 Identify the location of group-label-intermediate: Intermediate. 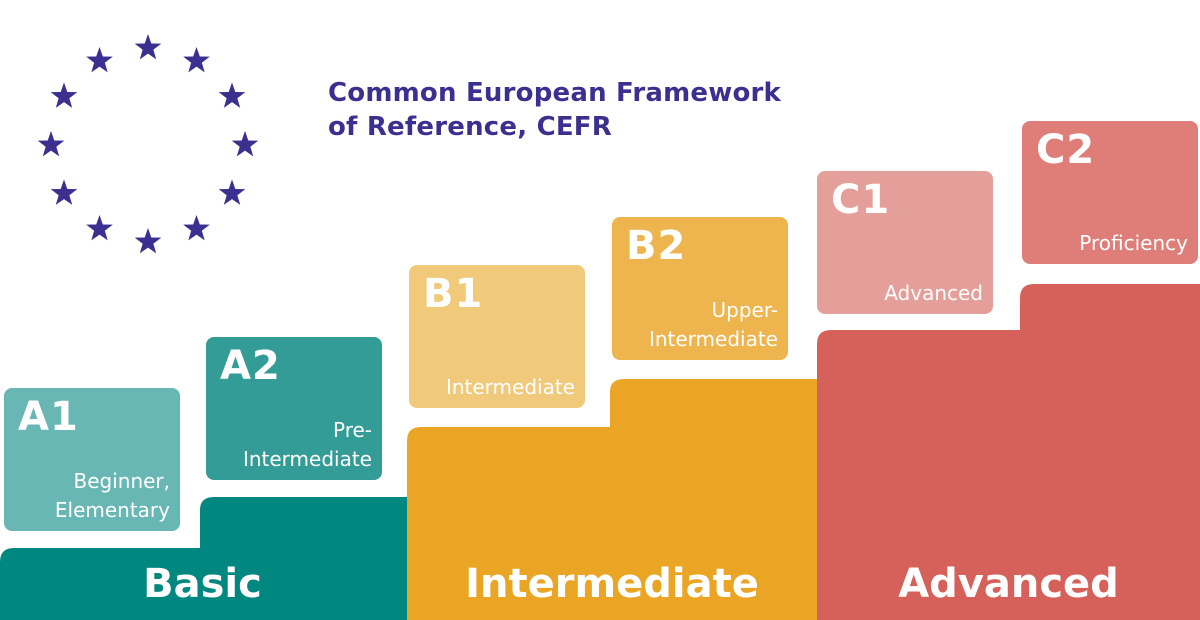
(612, 584).